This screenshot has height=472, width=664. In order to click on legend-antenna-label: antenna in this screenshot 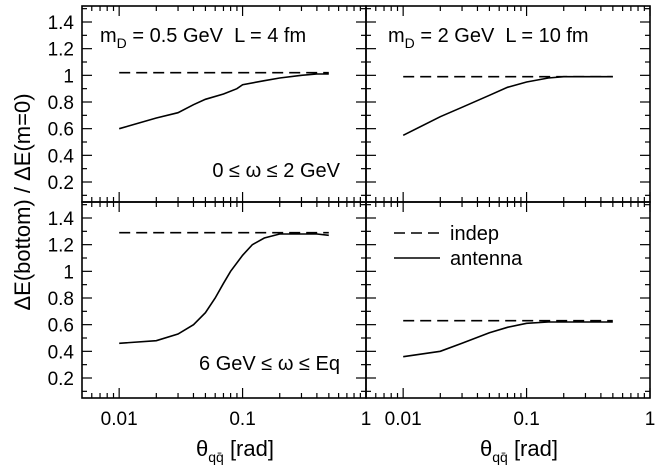, I will do `click(486, 259)`.